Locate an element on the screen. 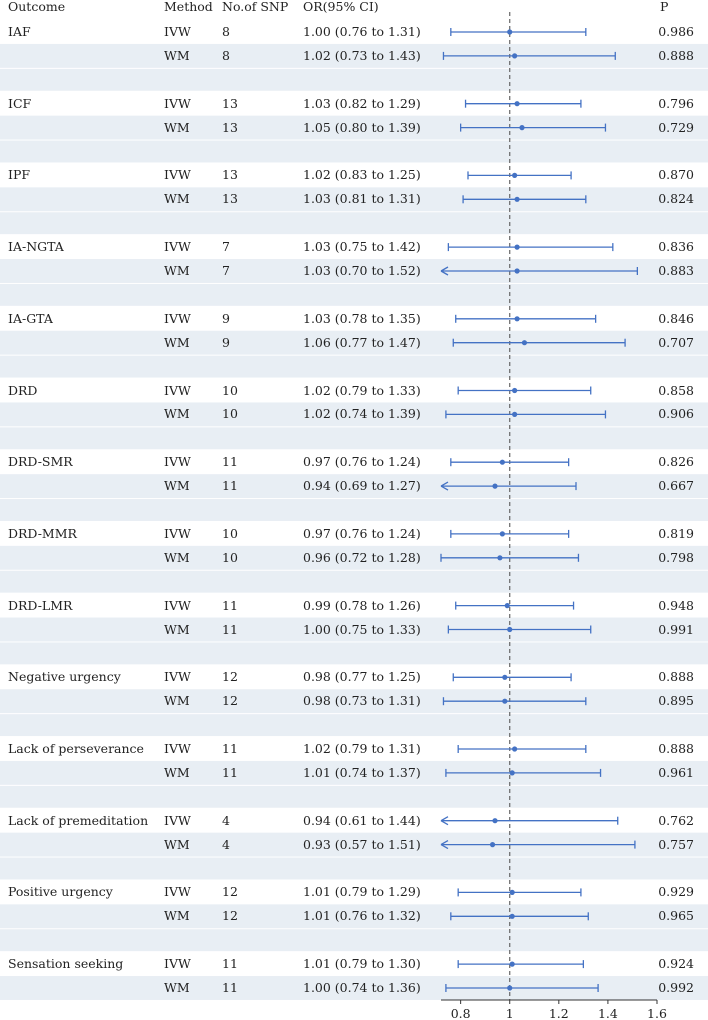  p-value: 0.846 is located at coordinates (676, 318).